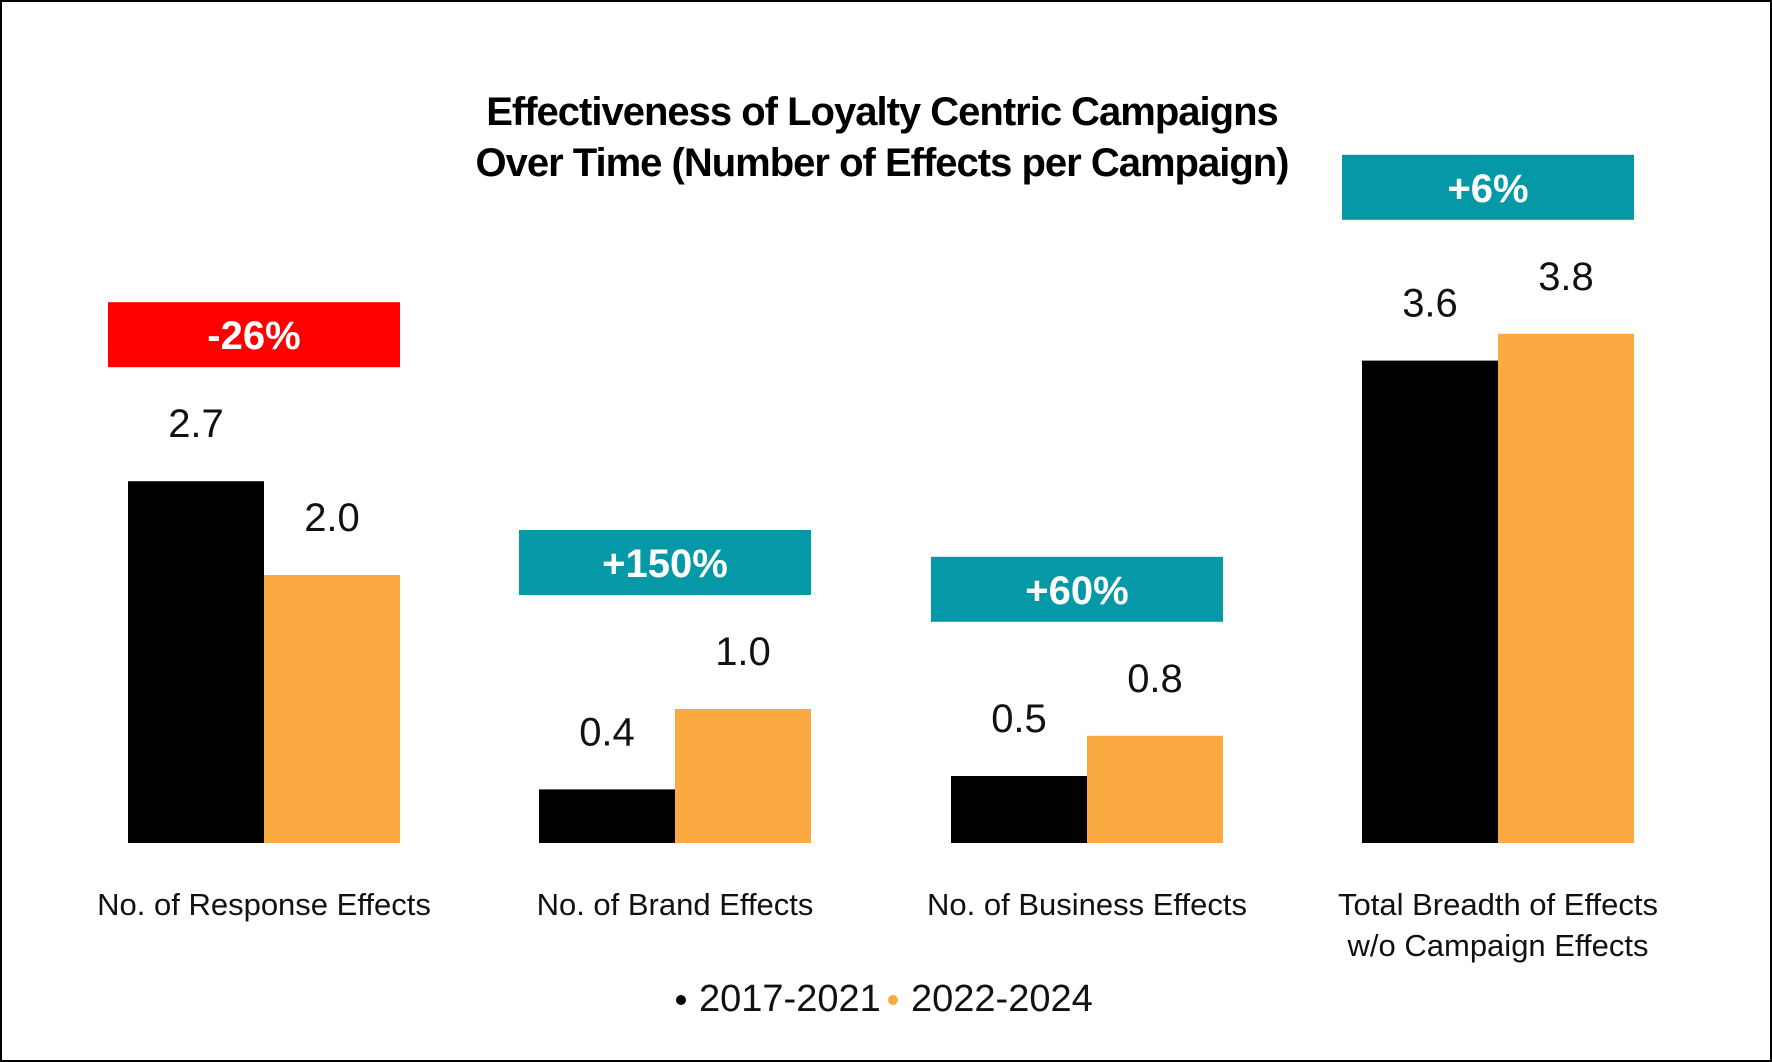 This screenshot has width=1772, height=1062. What do you see at coordinates (264, 904) in the screenshot?
I see `category-label: No. of Response Effects` at bounding box center [264, 904].